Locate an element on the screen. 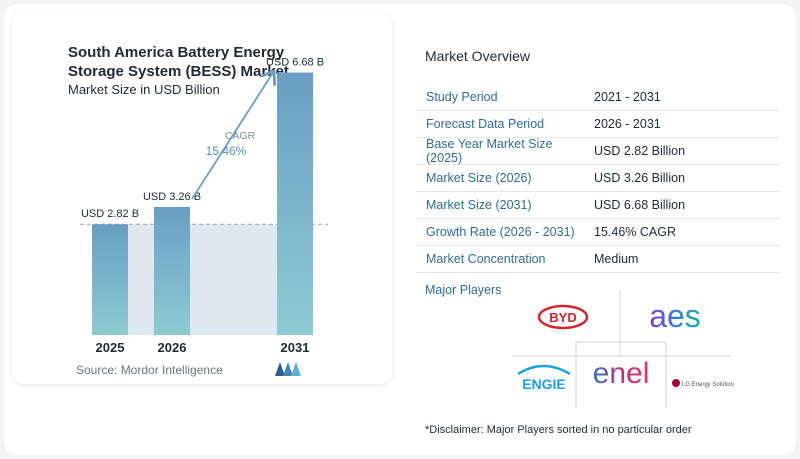 Image resolution: width=800 pixels, height=459 pixels. byd-logo-text: BYD is located at coordinates (562, 317).